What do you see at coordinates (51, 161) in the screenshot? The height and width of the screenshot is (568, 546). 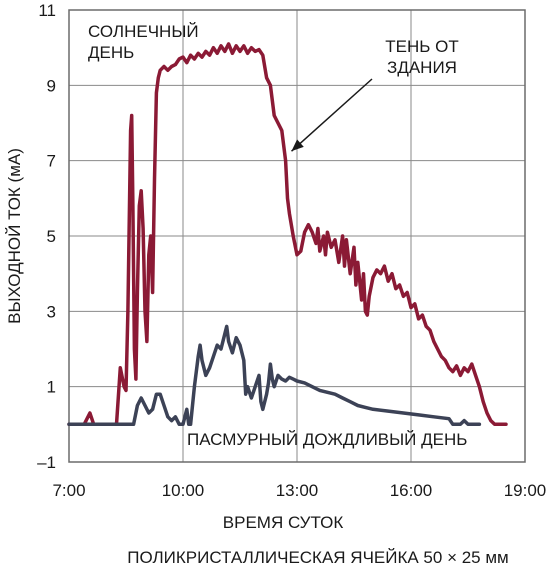 I see `y-tick-label: 7` at bounding box center [51, 161].